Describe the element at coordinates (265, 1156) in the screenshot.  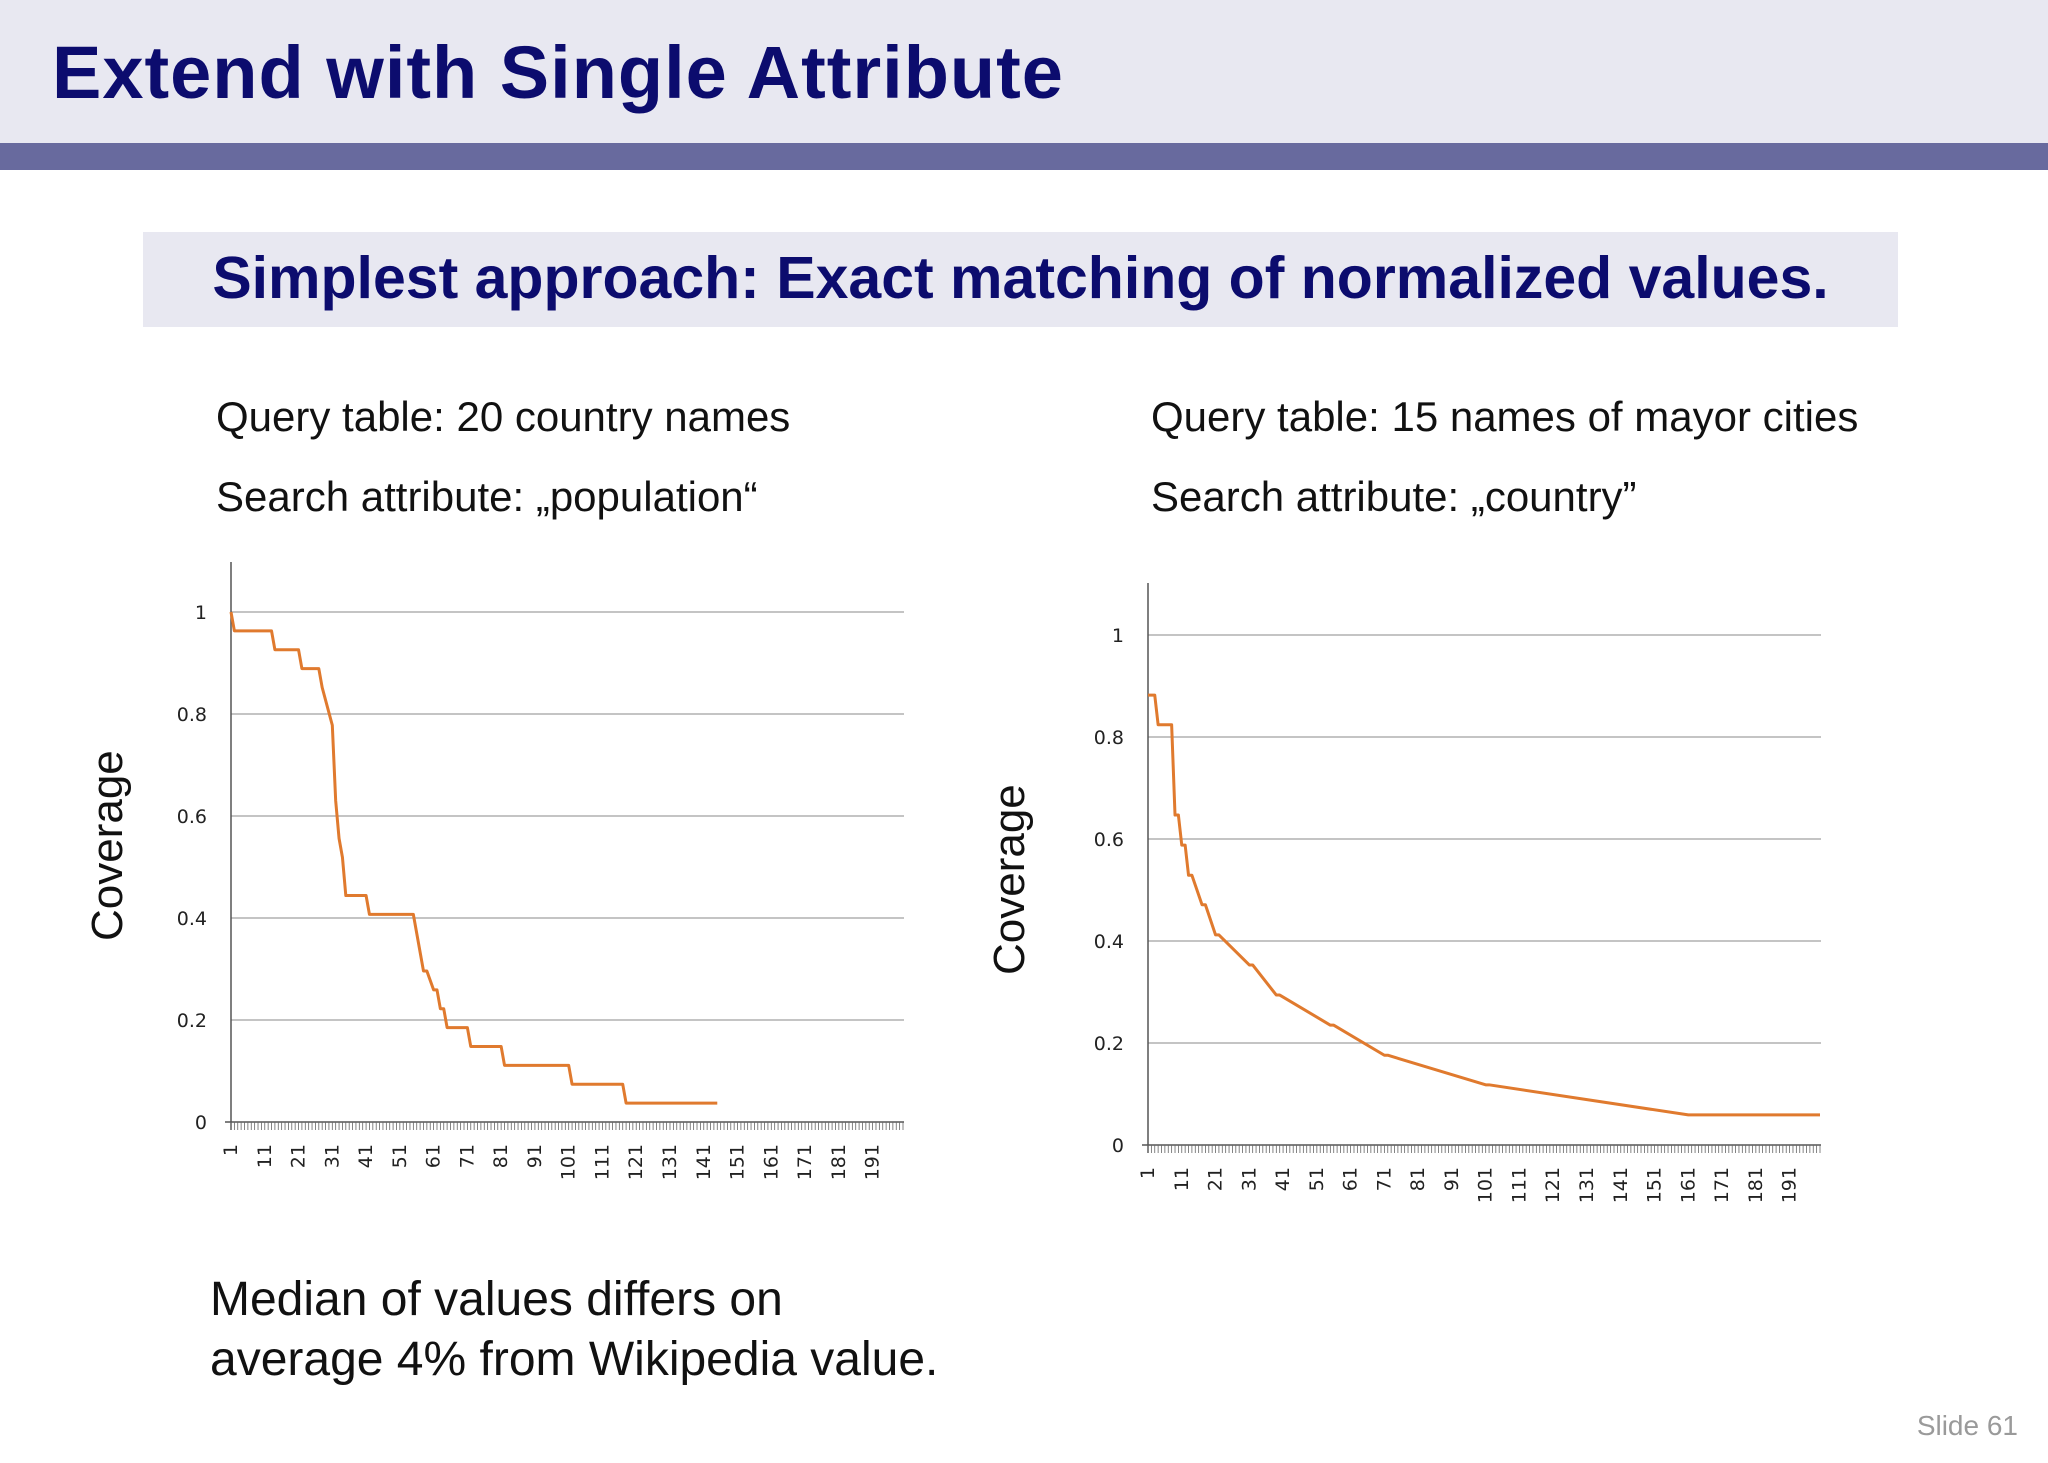
I see `left-chart-xtick-label: 11` at that location.